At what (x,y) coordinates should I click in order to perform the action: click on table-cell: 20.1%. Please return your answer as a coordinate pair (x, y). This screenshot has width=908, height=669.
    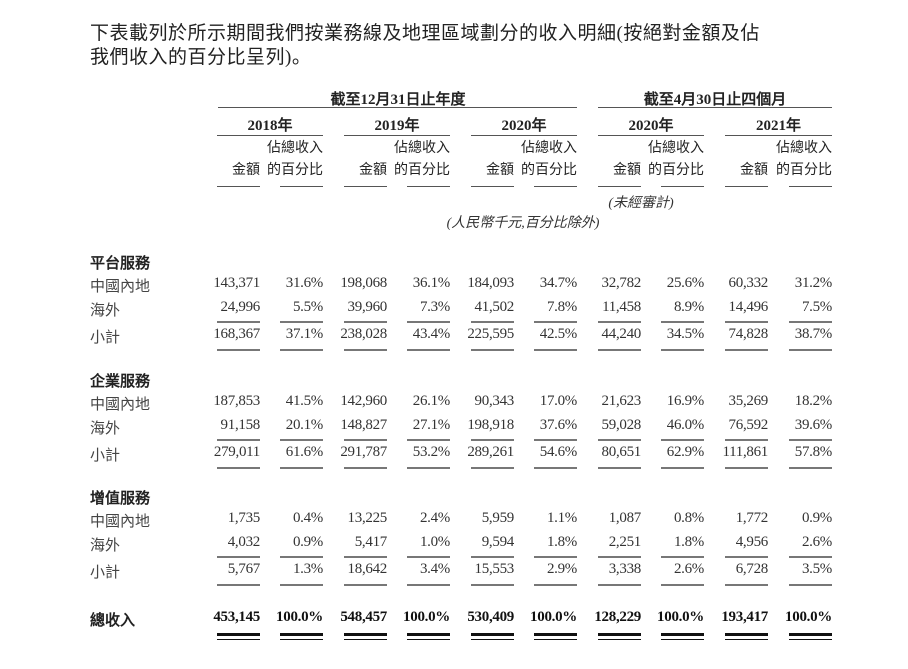
    Looking at the image, I should click on (304, 425).